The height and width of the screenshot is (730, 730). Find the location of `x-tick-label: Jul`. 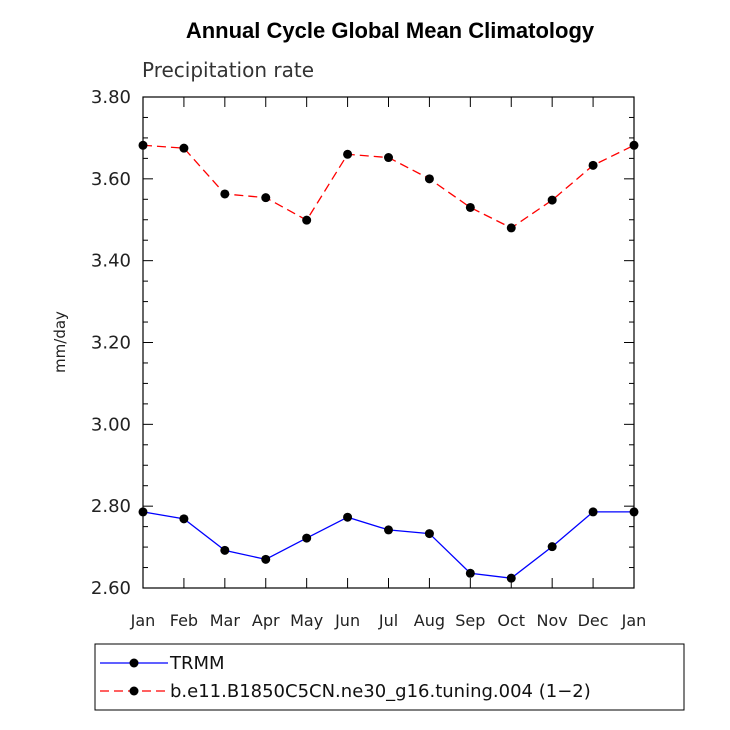

x-tick-label: Jul is located at coordinates (388, 620).